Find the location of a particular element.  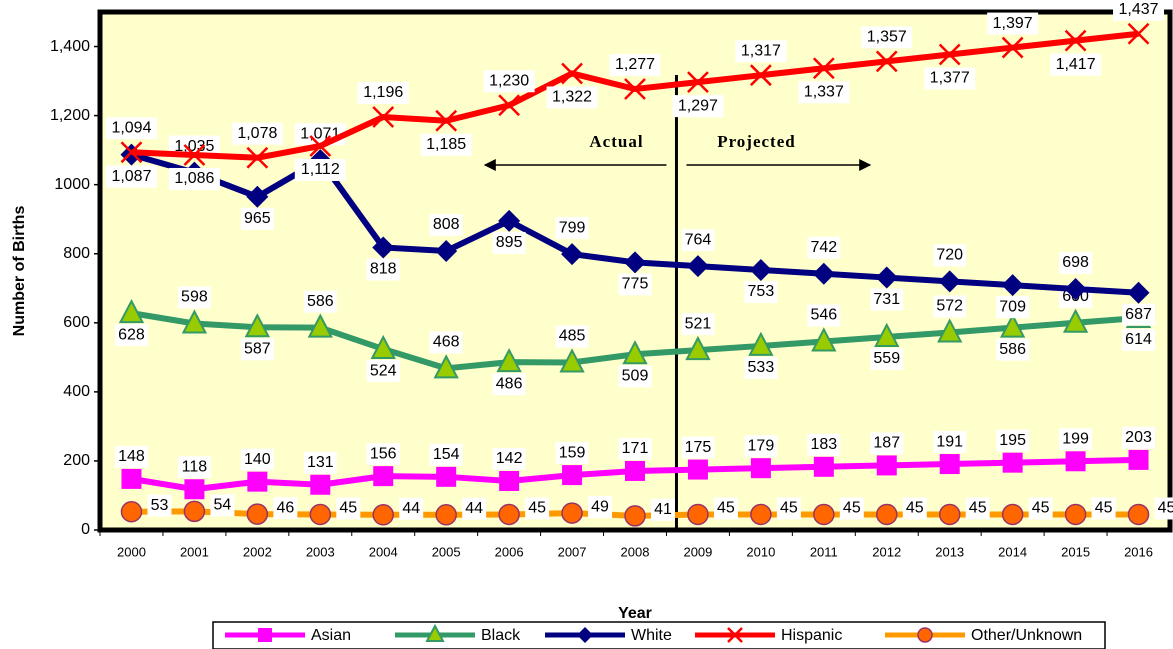

data-label: 687 is located at coordinates (1138, 314).